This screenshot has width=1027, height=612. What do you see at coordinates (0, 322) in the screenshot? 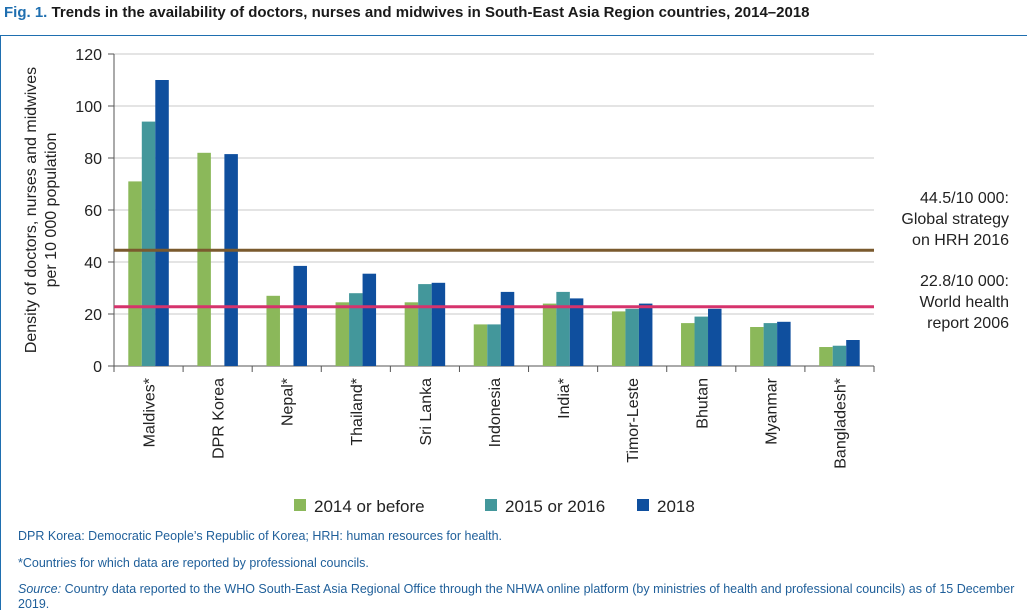
I see `frame-left-border` at bounding box center [0, 322].